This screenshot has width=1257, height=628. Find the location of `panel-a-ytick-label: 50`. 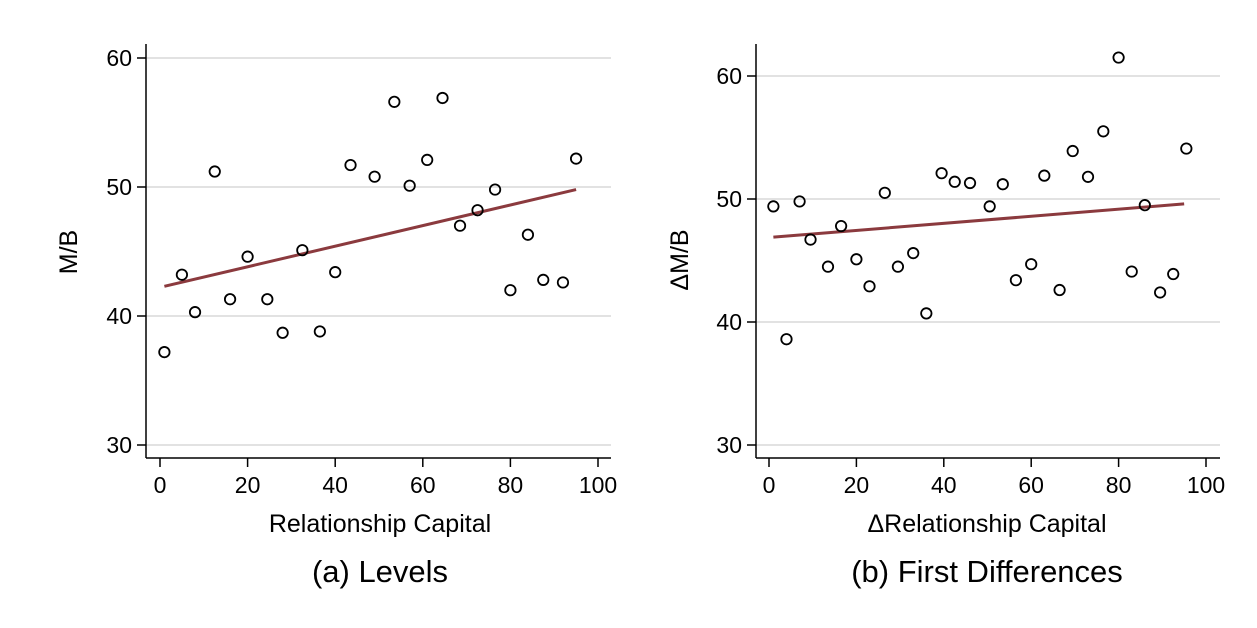

panel-a-ytick-label: 50 is located at coordinates (119, 187).